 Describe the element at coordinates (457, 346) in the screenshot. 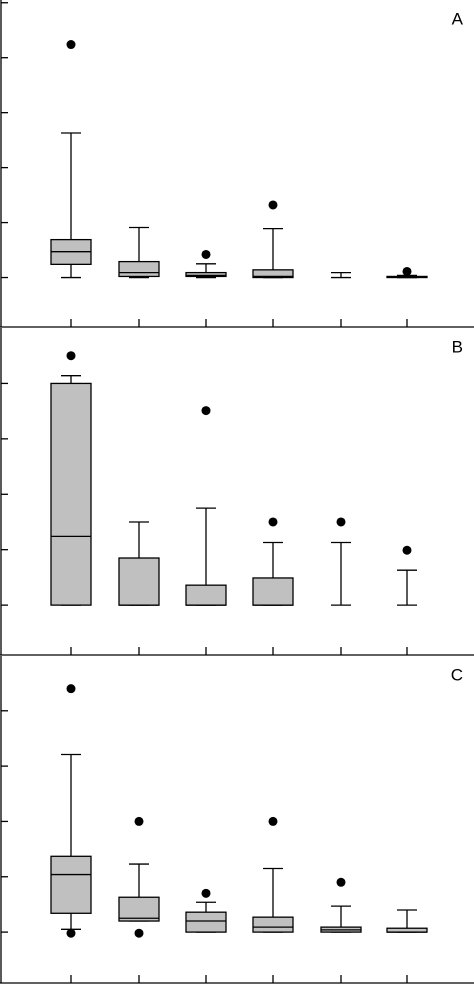

I see `panel-label: B` at that location.